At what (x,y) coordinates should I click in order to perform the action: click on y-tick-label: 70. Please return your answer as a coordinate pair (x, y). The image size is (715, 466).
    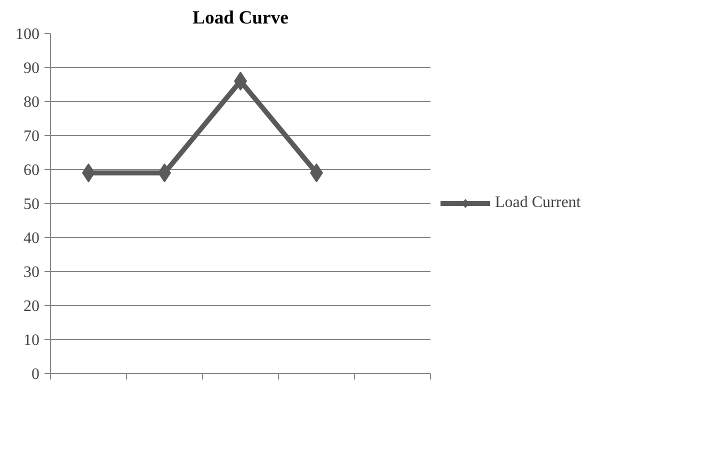
    Looking at the image, I should click on (32, 136).